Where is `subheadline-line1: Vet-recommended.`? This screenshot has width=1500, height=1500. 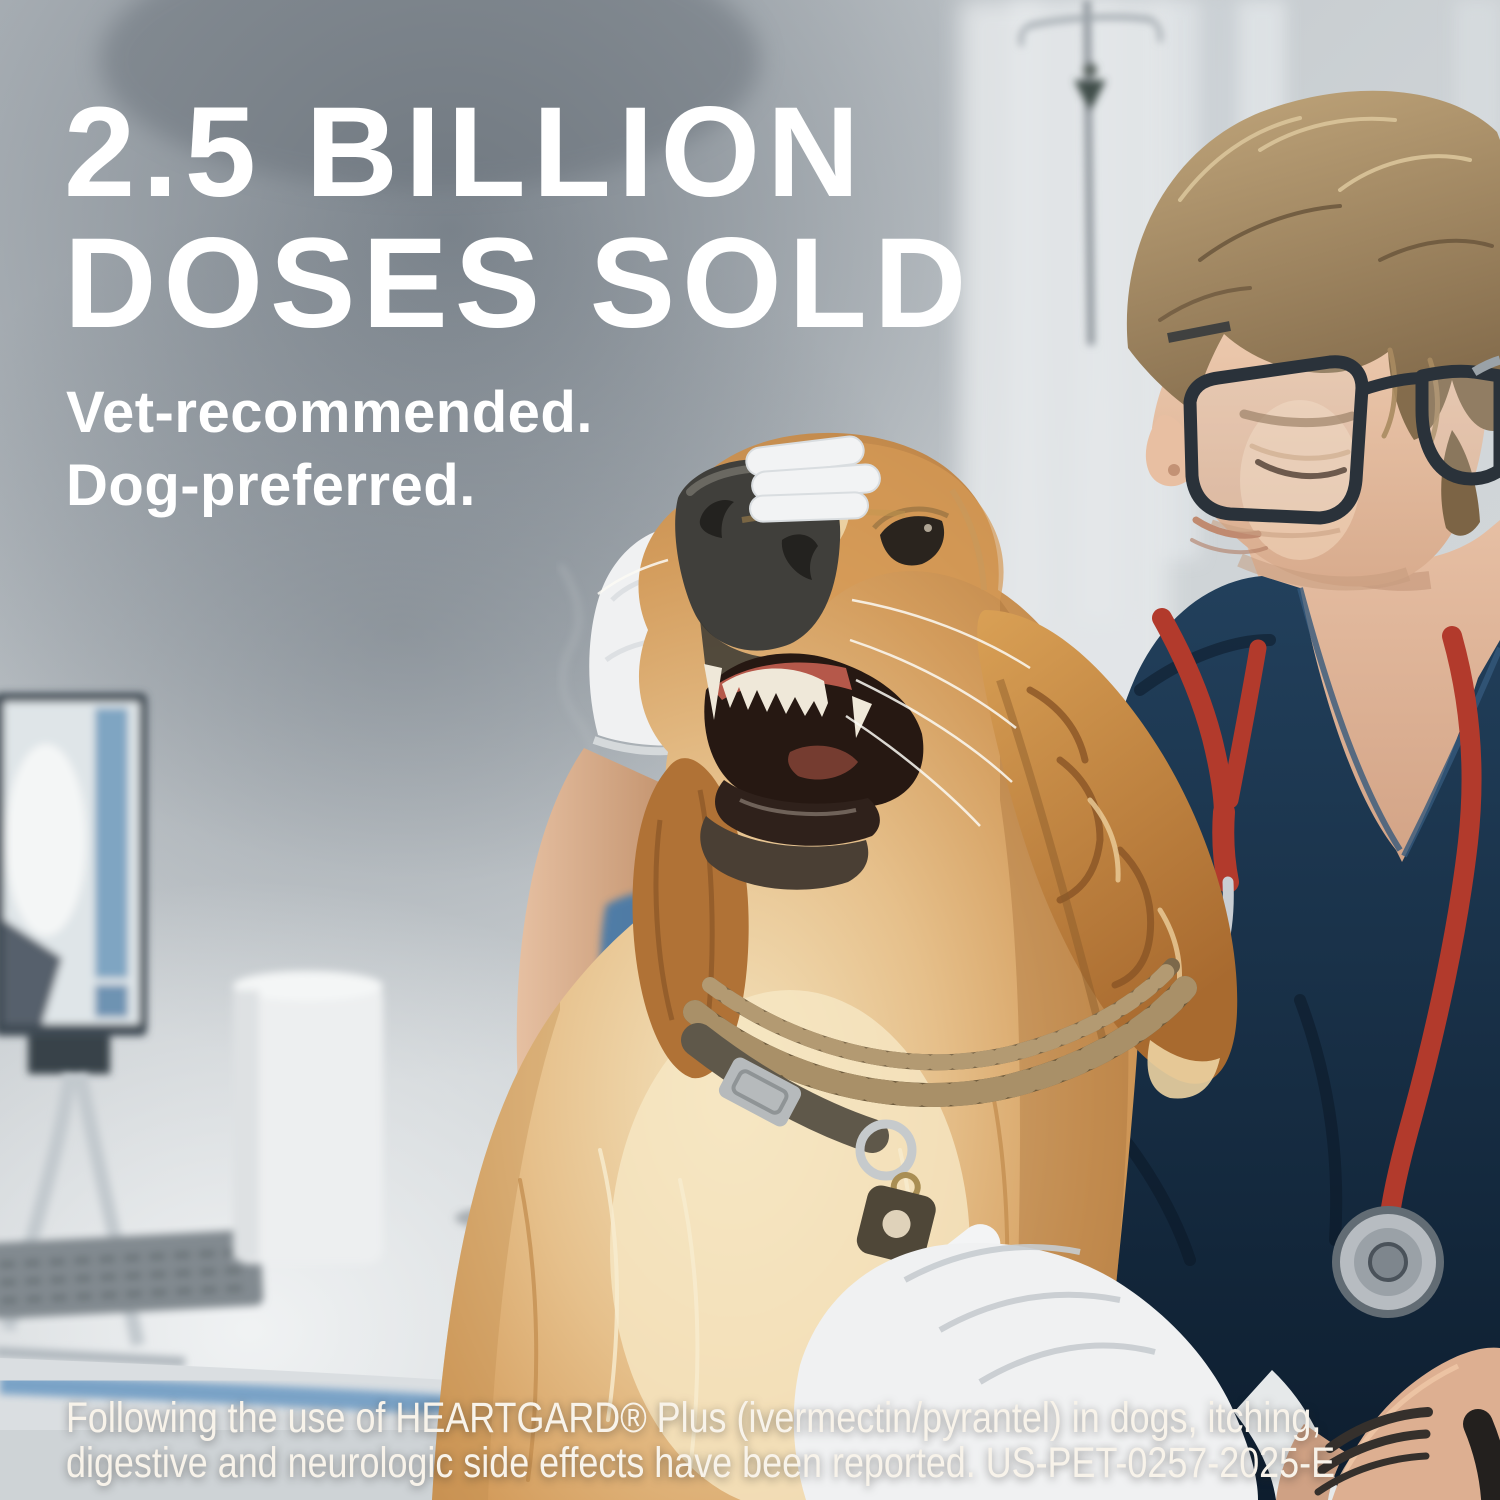
subheadline-line1: Vet-recommended. is located at coordinates (329, 412).